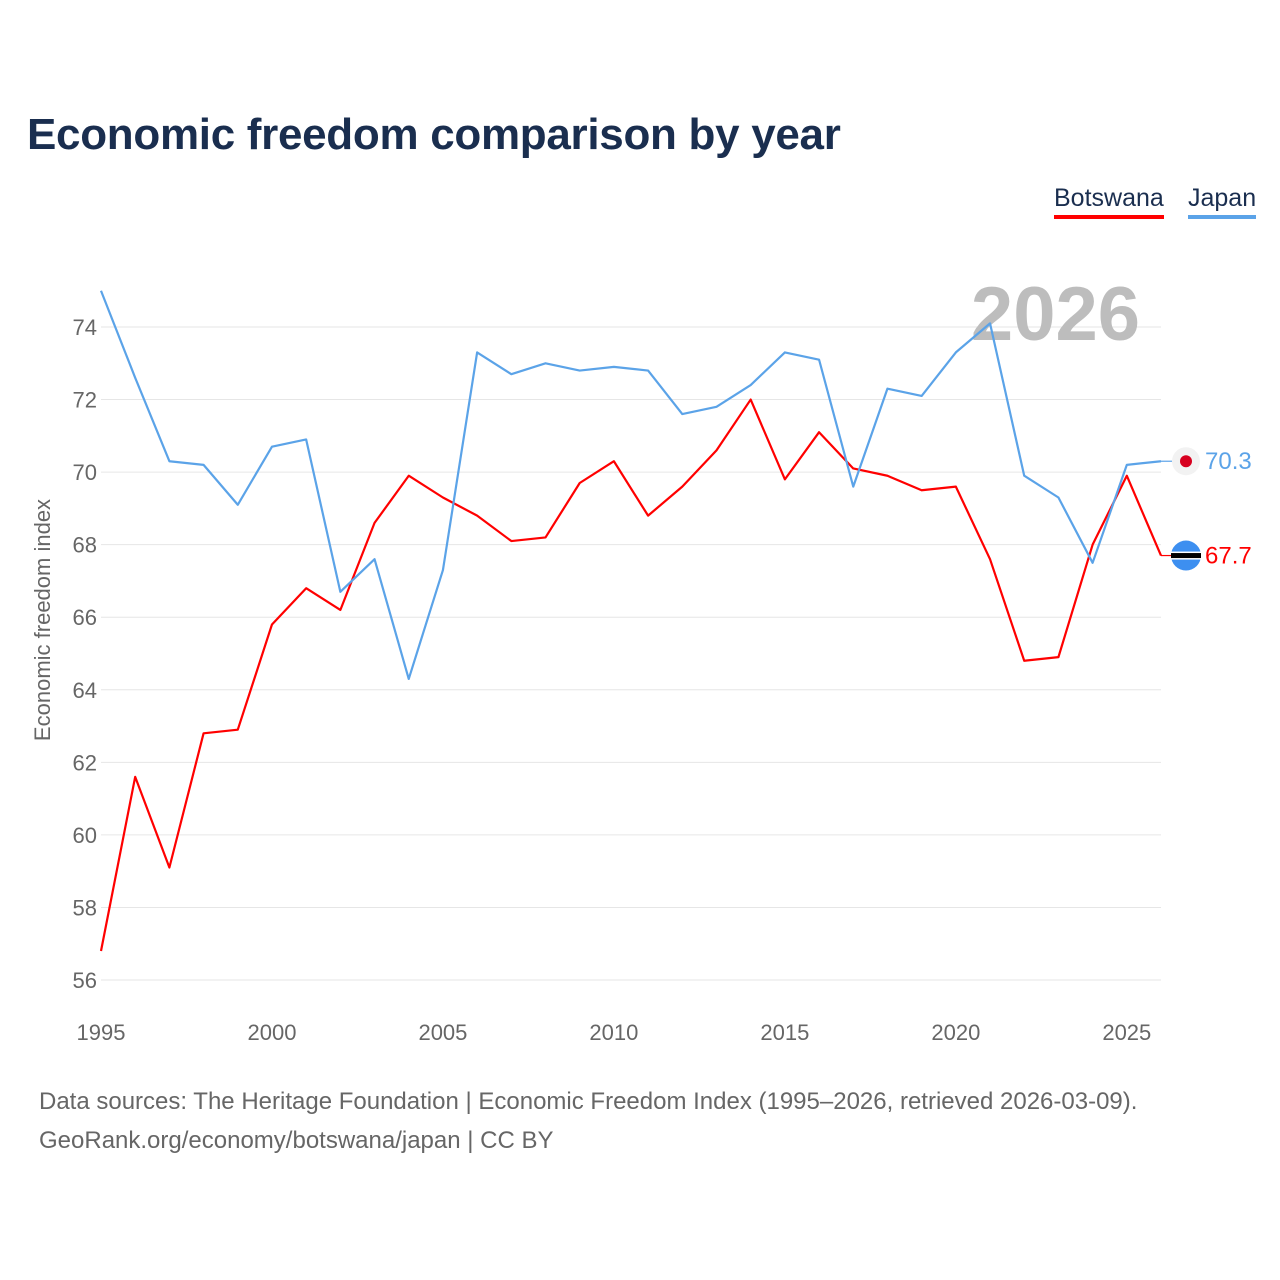 Image resolution: width=1280 pixels, height=1280 pixels. What do you see at coordinates (85, 327) in the screenshot?
I see `y-tick-label: 74` at bounding box center [85, 327].